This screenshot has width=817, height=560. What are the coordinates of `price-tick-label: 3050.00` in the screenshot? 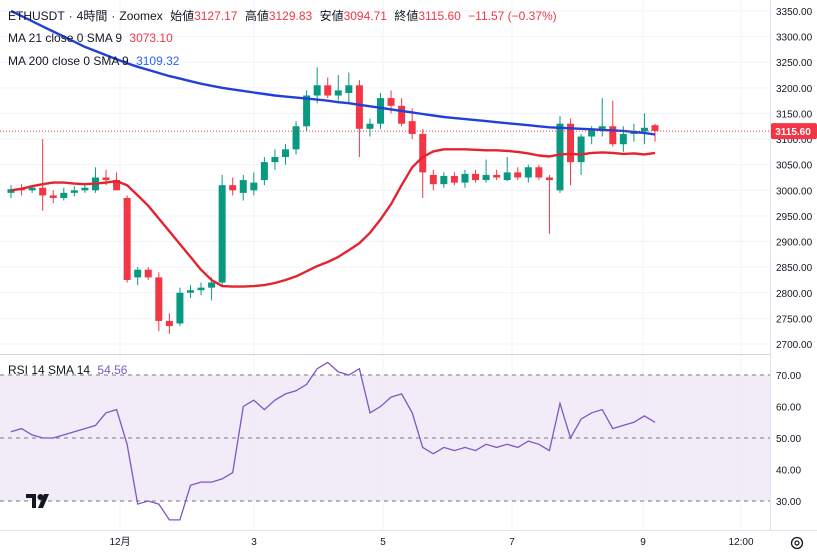 It's located at (794, 166).